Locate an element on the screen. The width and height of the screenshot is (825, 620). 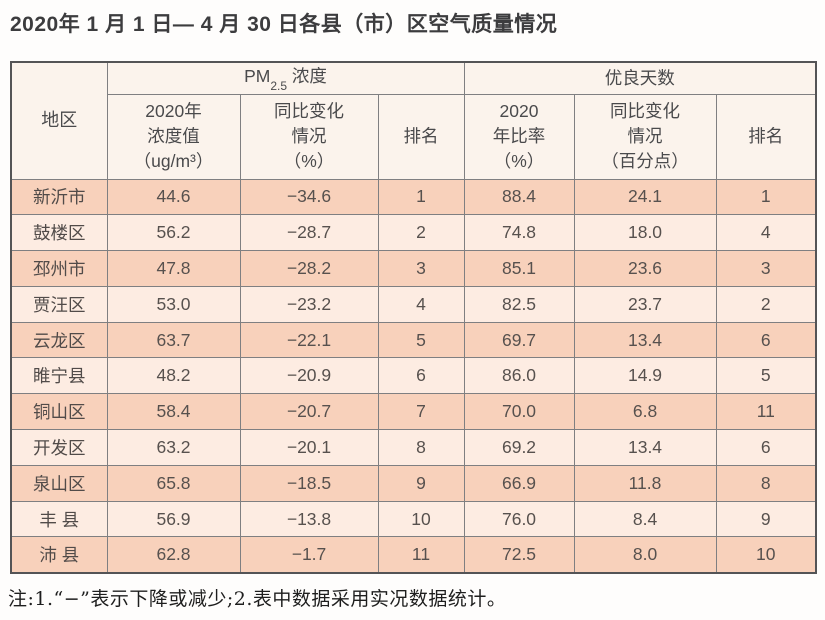
pm-value-cell: 44.6 is located at coordinates (173, 197).